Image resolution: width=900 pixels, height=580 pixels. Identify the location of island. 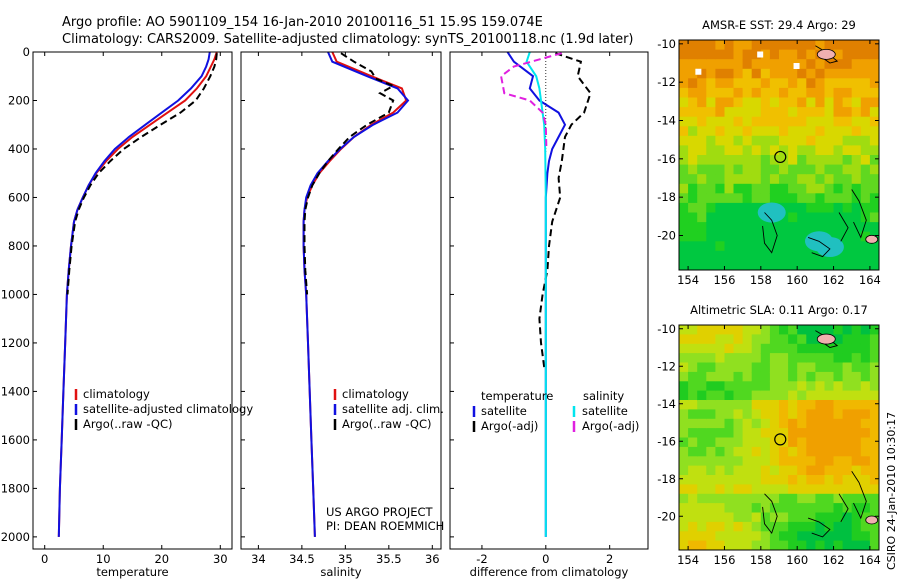
(872, 520).